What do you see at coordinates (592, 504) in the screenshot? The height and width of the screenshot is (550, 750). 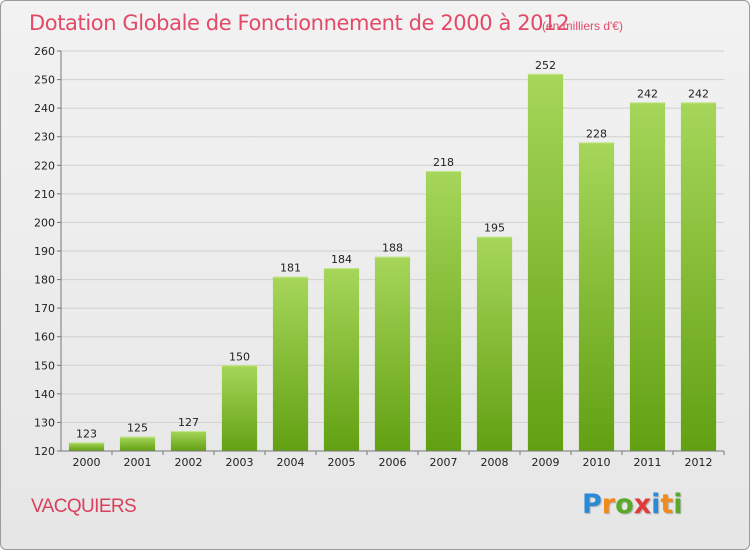 I see `logo-letter: P` at bounding box center [592, 504].